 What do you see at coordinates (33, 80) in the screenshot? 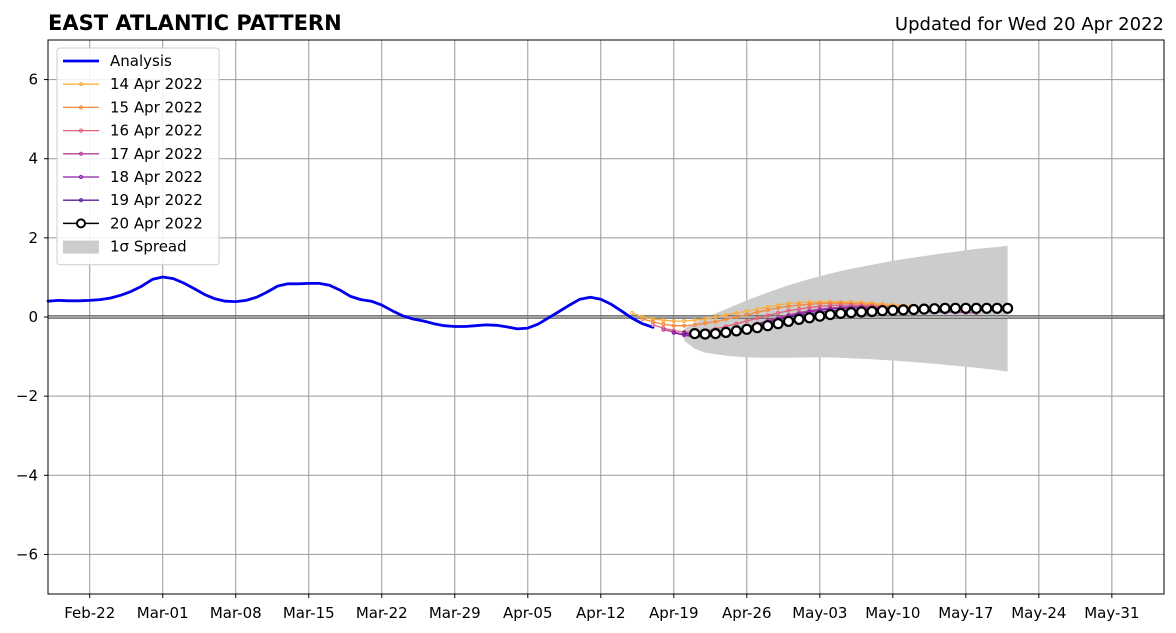
I see `y-tick-label: 6` at bounding box center [33, 80].